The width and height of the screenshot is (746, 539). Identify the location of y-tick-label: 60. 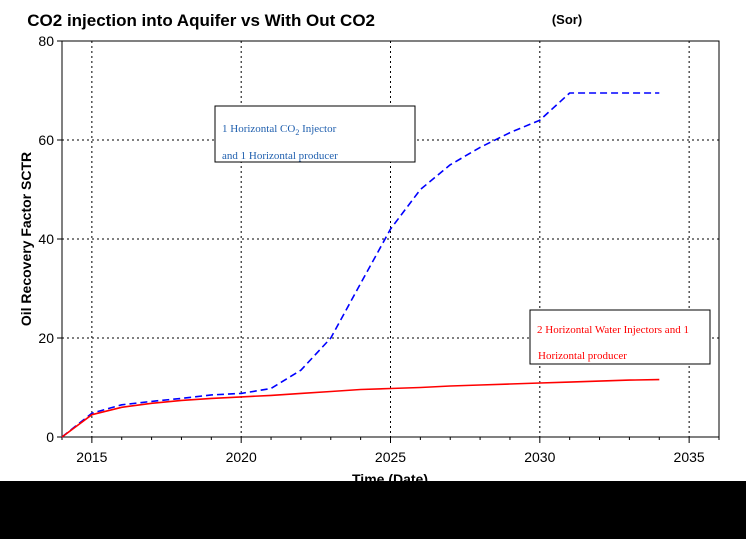
(46, 140).